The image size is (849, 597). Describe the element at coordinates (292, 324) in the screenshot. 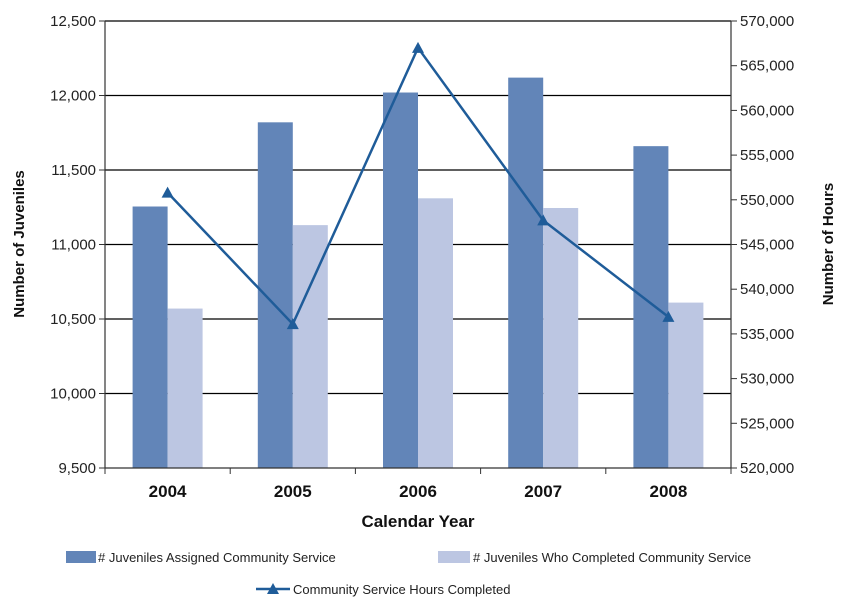

I see `hours-point-2005` at that location.